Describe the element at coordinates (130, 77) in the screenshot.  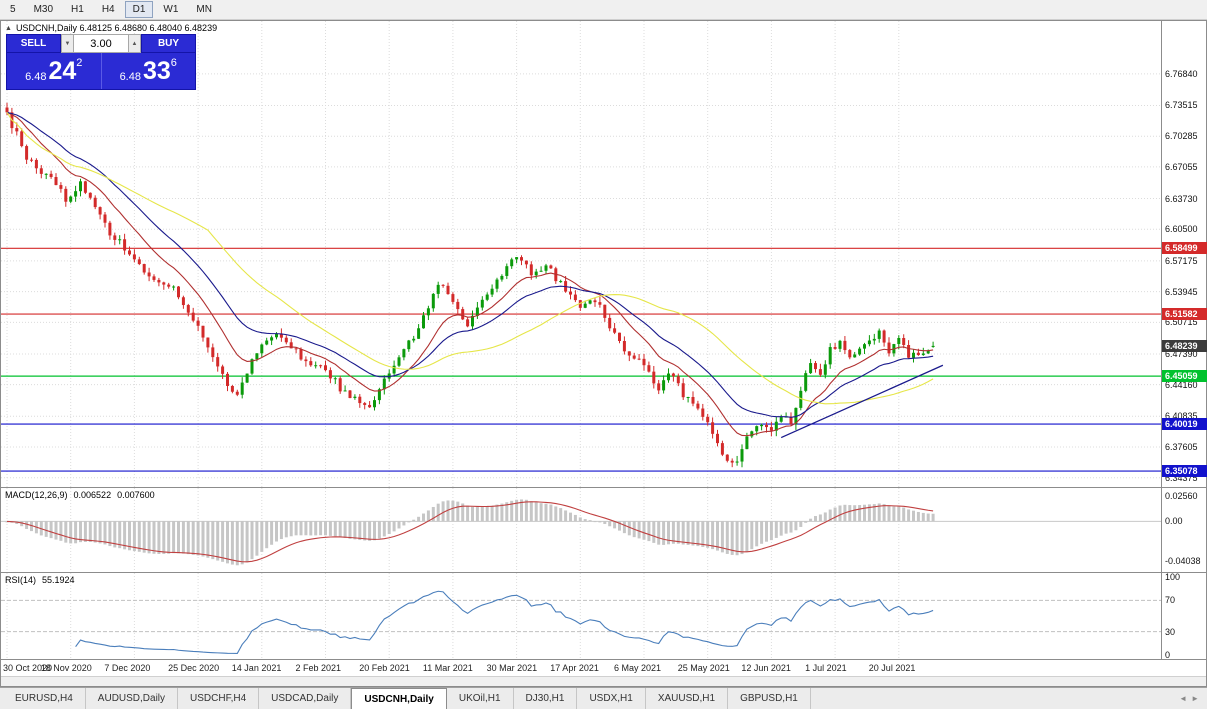
I see `buy-price-base: 6.48` at that location.